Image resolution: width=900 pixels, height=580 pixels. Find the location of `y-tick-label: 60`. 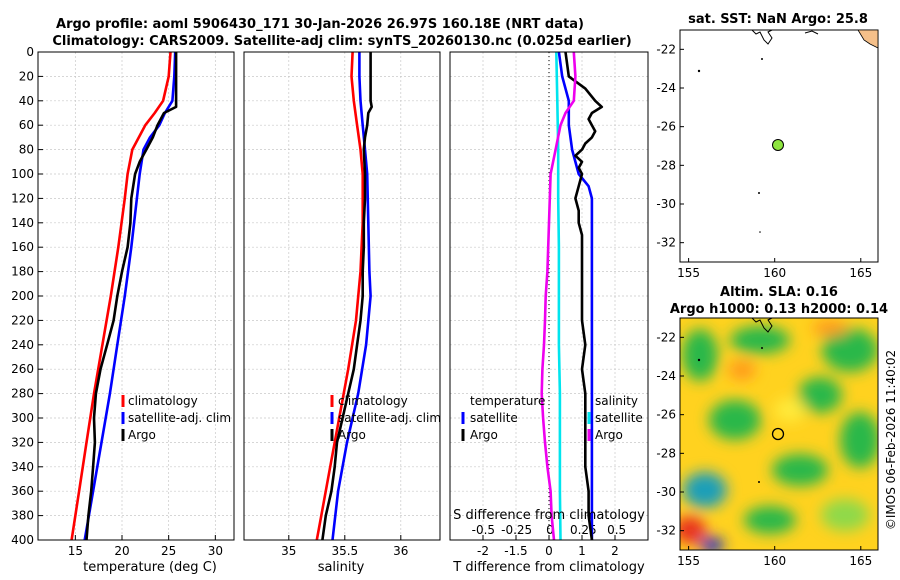

y-tick-label: 60 is located at coordinates (26, 125).